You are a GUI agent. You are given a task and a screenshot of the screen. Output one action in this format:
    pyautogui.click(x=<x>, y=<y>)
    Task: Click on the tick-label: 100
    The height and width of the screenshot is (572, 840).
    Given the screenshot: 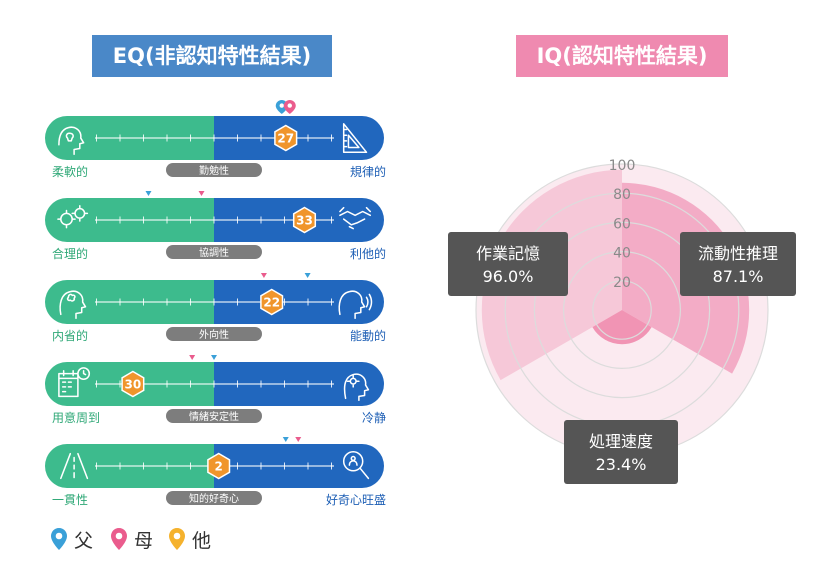 What is the action you would take?
    pyautogui.click(x=622, y=166)
    